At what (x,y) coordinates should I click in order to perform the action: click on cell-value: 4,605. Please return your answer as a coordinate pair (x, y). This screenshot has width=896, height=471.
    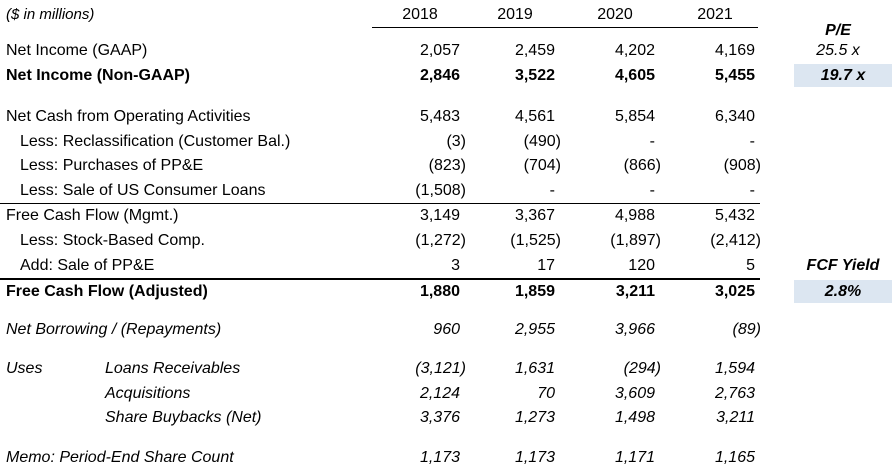
    Looking at the image, I should click on (634, 75).